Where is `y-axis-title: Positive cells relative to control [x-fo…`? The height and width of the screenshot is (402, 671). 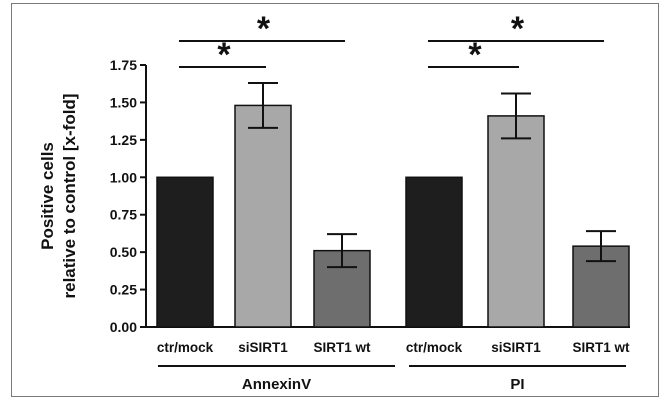
y-axis-title: Positive cells relative to control [x-fo… is located at coordinates (58, 196).